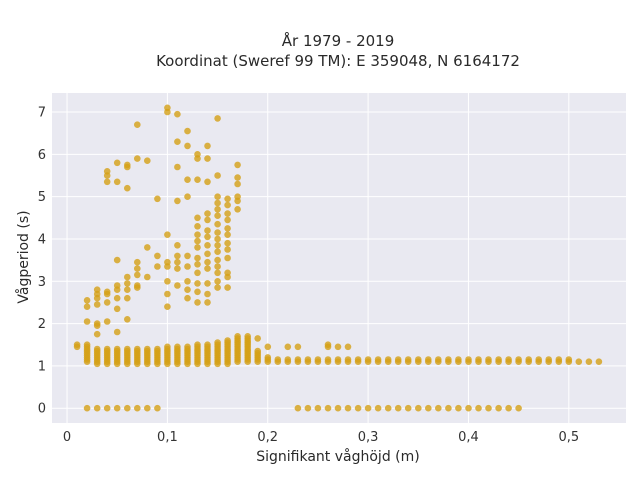  I want to click on x-tick-labels: 0 0,1 0,2 0,3 0,4 0,5, so click(321, 437).